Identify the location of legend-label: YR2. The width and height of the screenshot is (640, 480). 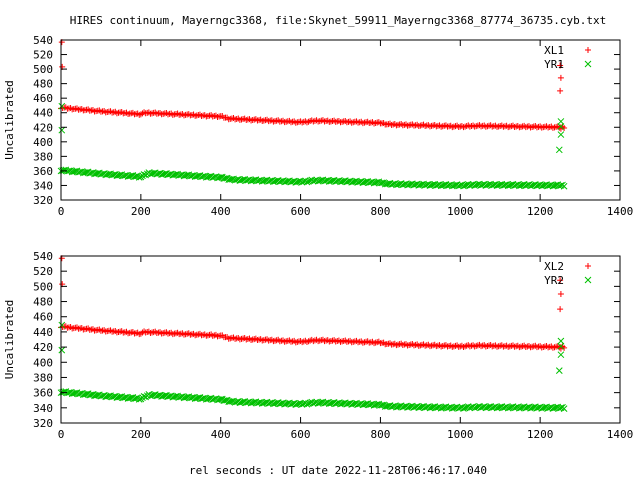
(554, 280).